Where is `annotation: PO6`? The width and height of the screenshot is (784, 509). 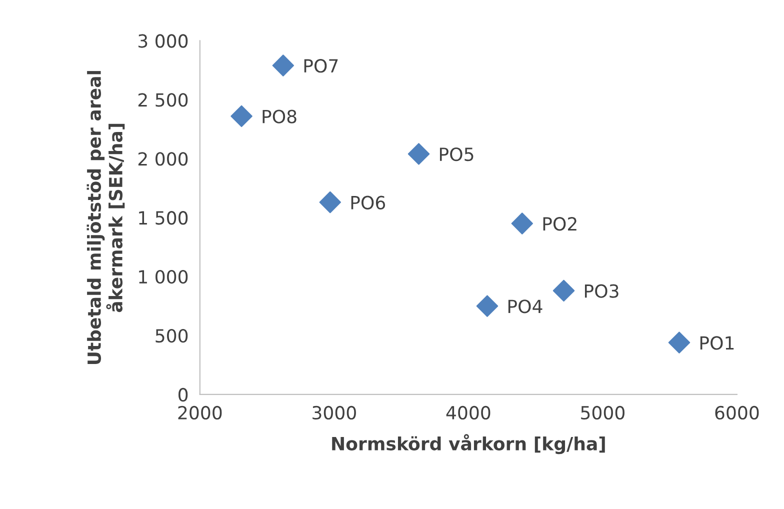 annotation: PO6 is located at coordinates (368, 203).